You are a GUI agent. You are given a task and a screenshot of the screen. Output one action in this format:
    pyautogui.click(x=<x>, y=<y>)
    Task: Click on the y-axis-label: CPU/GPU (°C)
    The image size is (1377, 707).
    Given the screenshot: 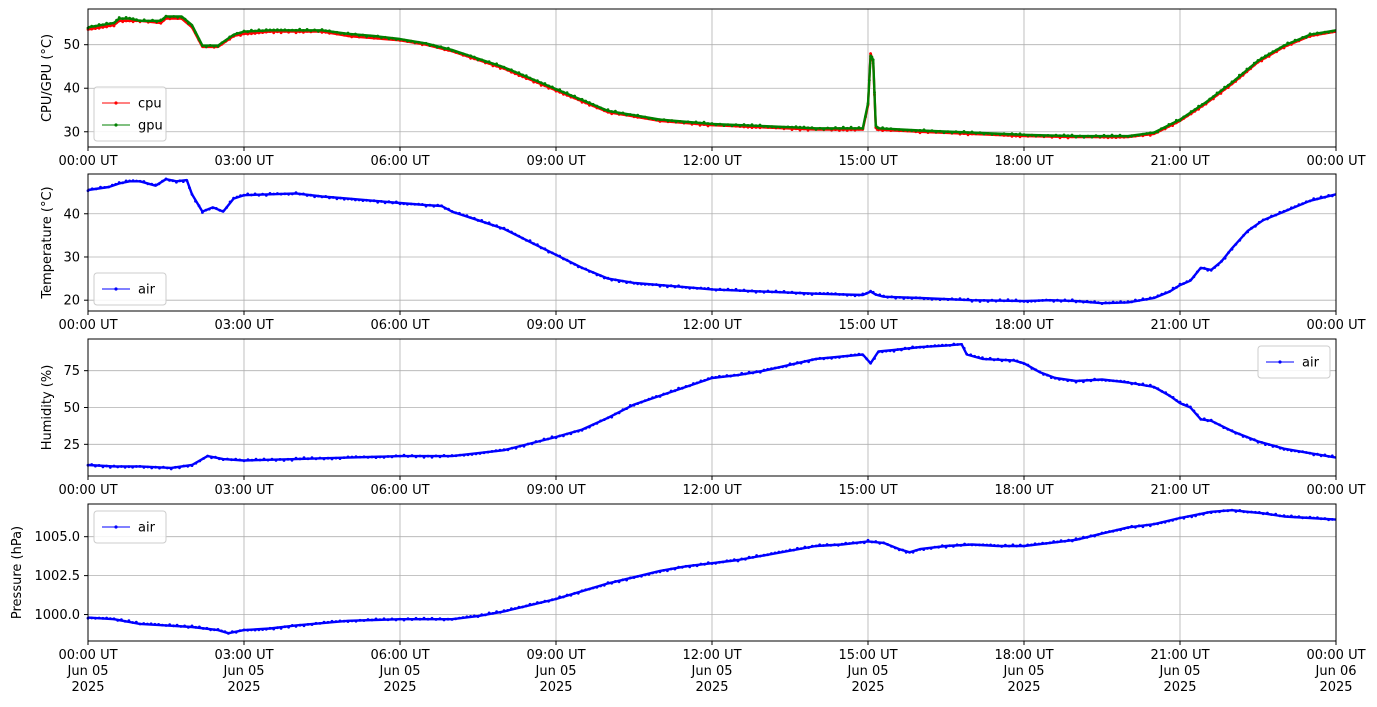 What is the action you would take?
    pyautogui.click(x=47, y=78)
    